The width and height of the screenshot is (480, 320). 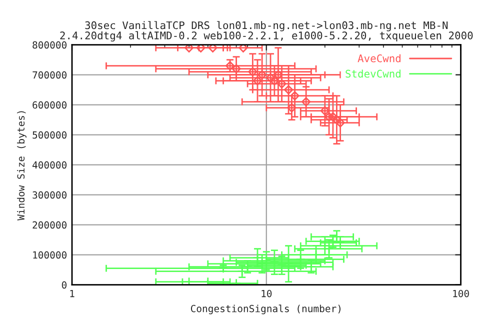 I want to click on y-tick-label: 100000, so click(x=50, y=255).